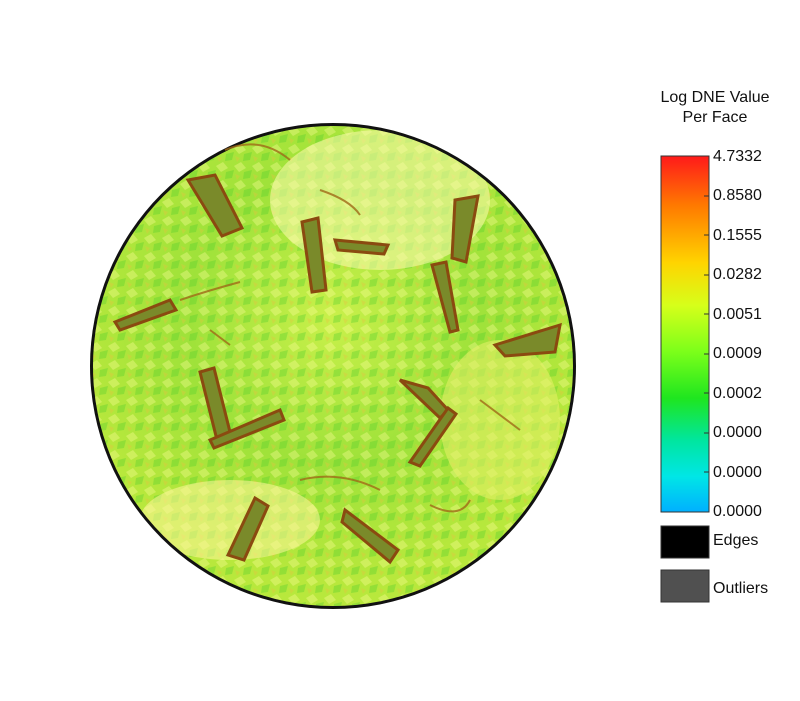 Image resolution: width=800 pixels, height=701 pixels. What do you see at coordinates (737, 314) in the screenshot?
I see `tick-label: 0.0051` at bounding box center [737, 314].